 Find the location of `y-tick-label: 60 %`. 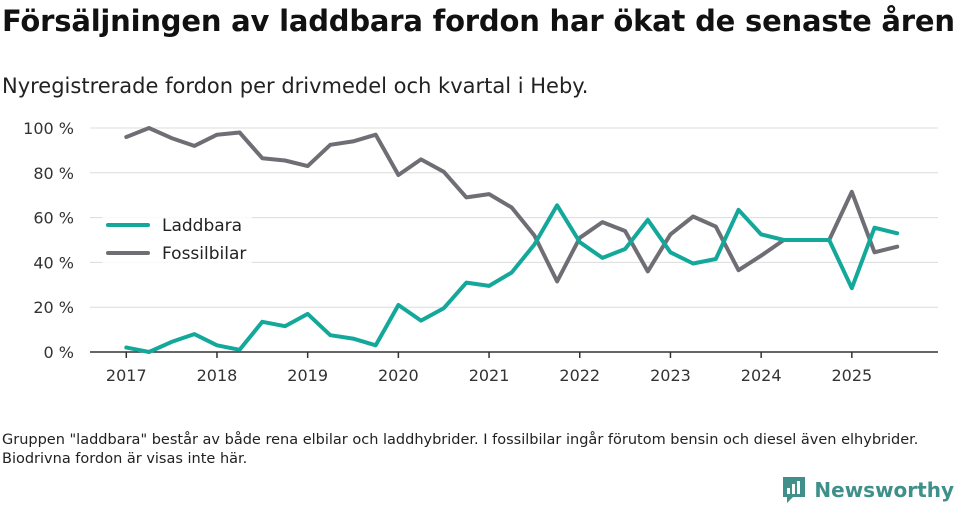

y-tick-label: 60 % is located at coordinates (53, 218).